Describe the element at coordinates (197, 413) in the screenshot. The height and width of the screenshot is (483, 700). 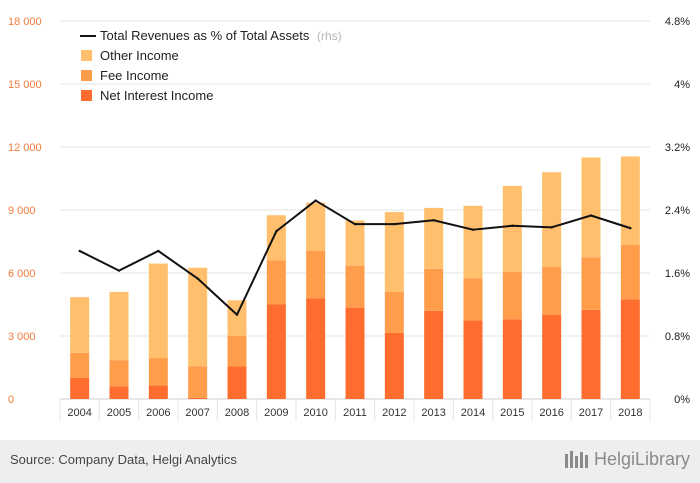
I see `x-tick-label: 2007` at that location.